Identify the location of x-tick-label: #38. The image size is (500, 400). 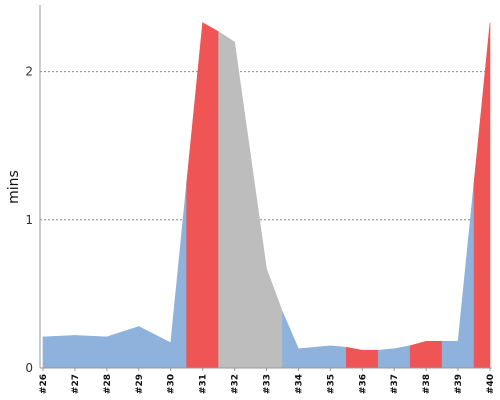
(427, 384).